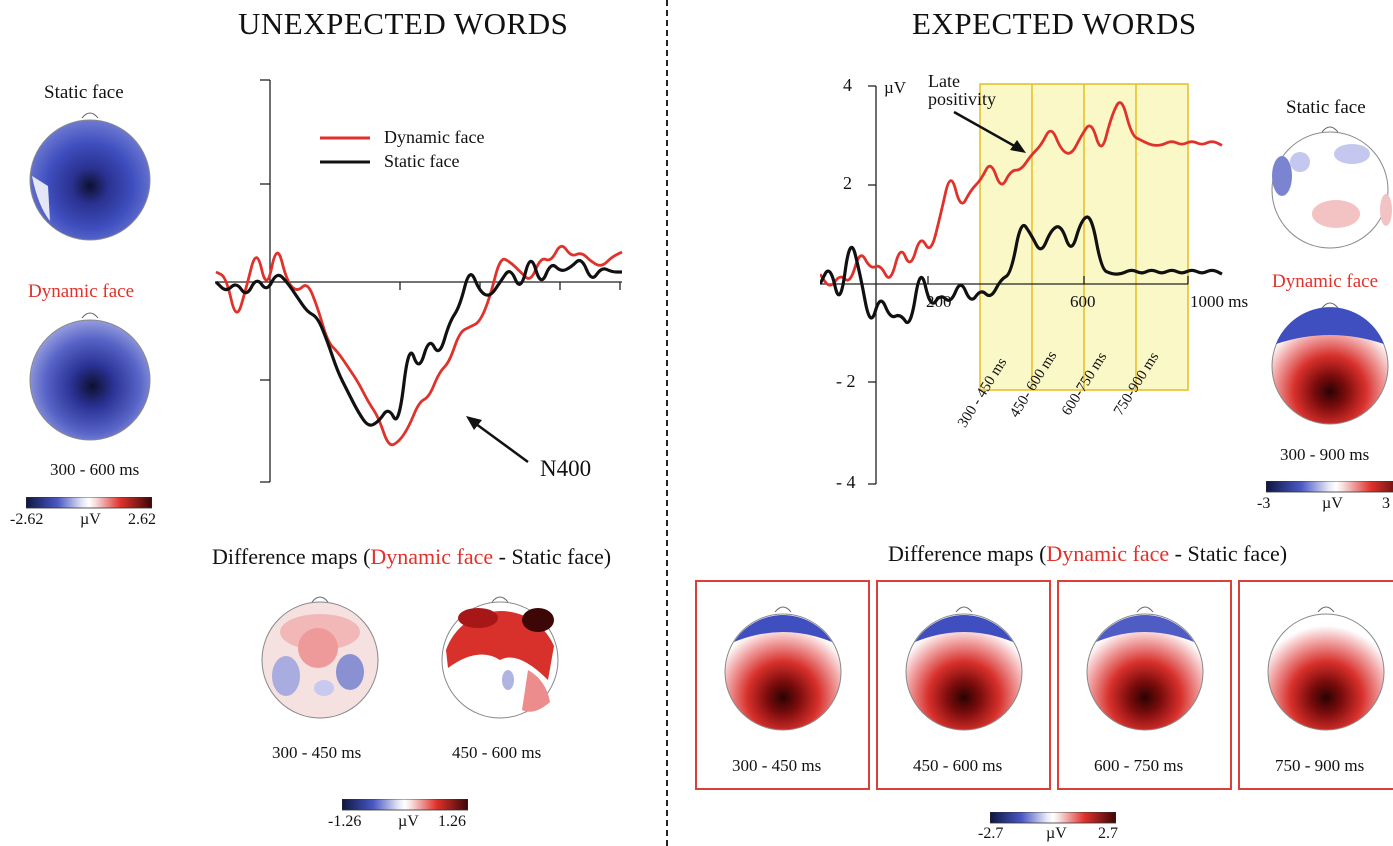  What do you see at coordinates (1139, 765) in the screenshot?
I see `right-diff-map-3-label: 600 - 750 ms` at bounding box center [1139, 765].